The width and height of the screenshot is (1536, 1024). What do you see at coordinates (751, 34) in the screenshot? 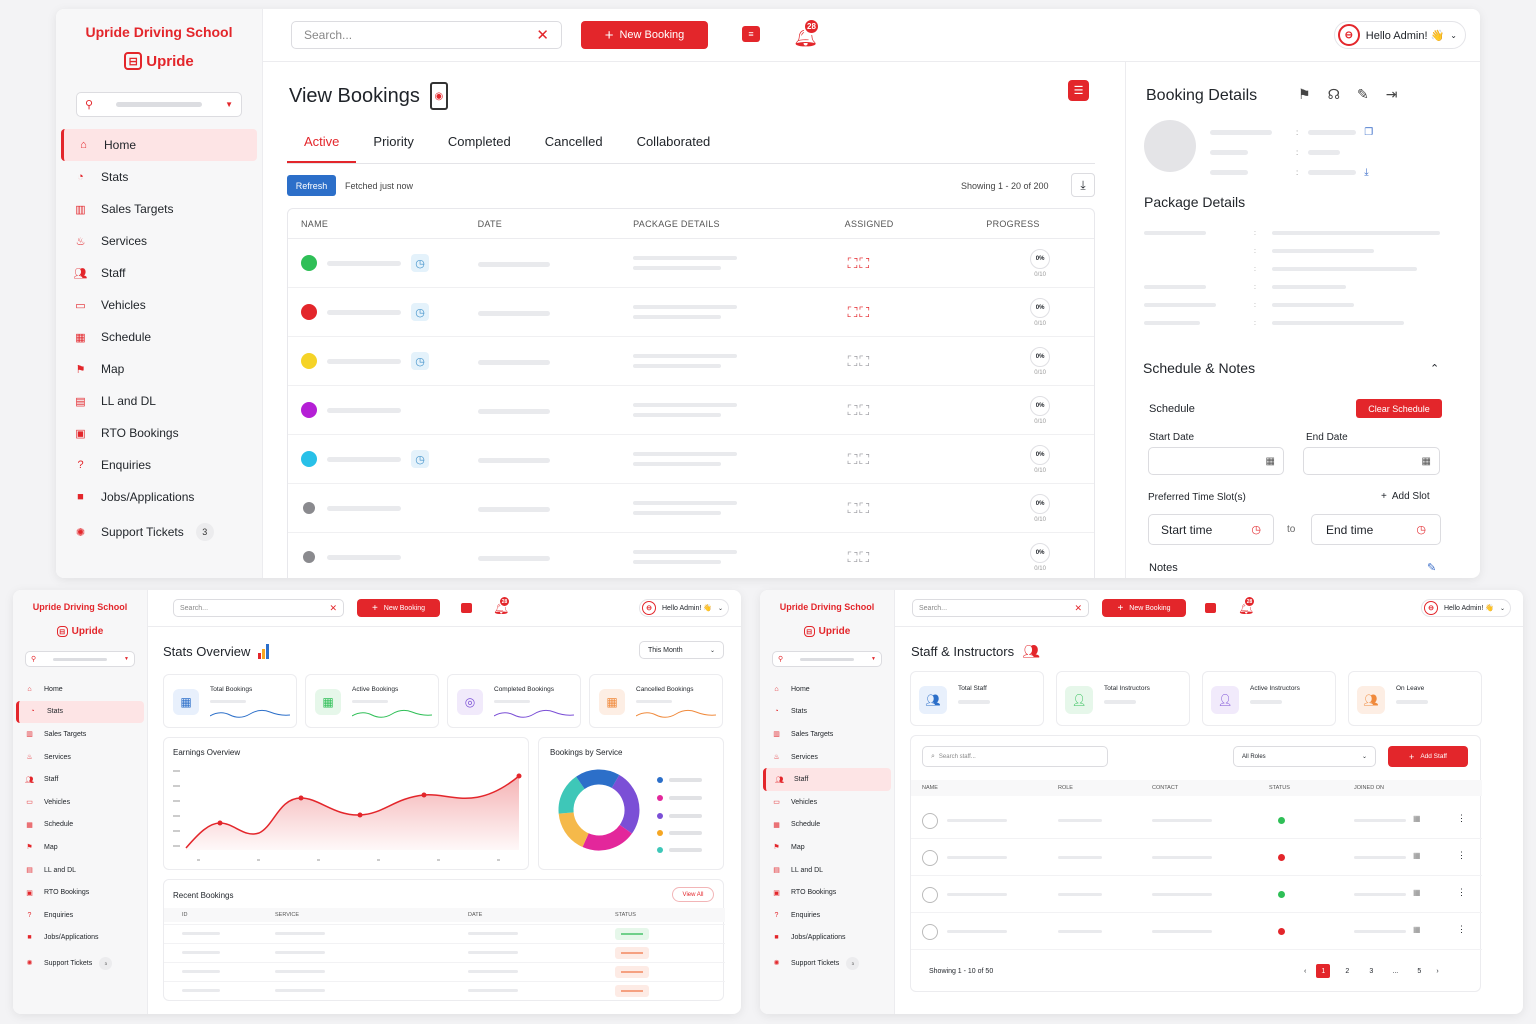
I see `messages-icon: ≡` at bounding box center [751, 34].